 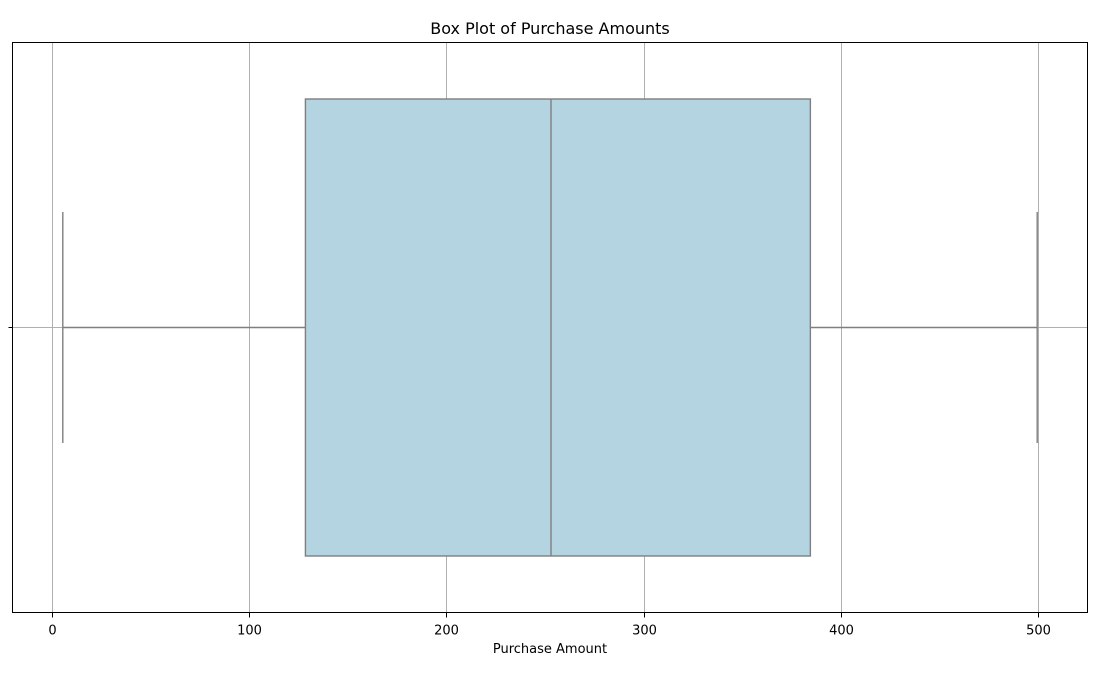 What do you see at coordinates (446, 631) in the screenshot?
I see `x-tick-label-200: 200` at bounding box center [446, 631].